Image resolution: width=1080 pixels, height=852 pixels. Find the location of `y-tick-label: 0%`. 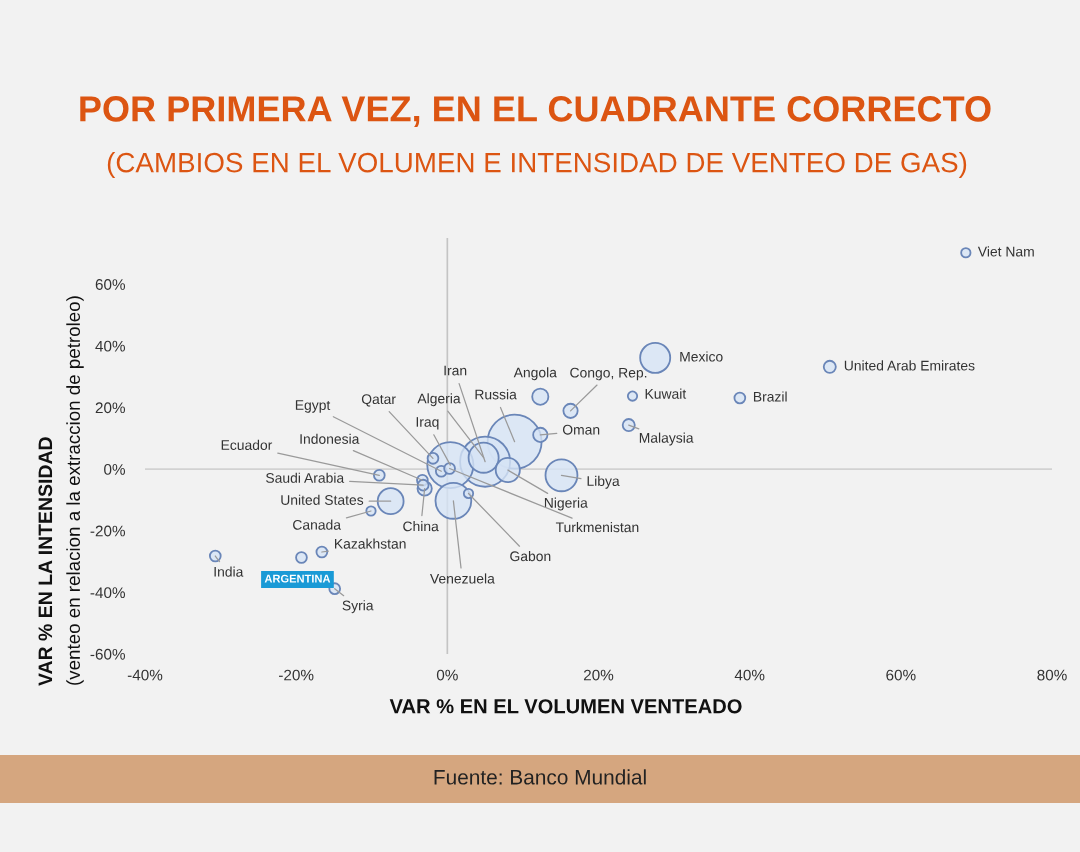

y-tick-label: 0% is located at coordinates (115, 469).